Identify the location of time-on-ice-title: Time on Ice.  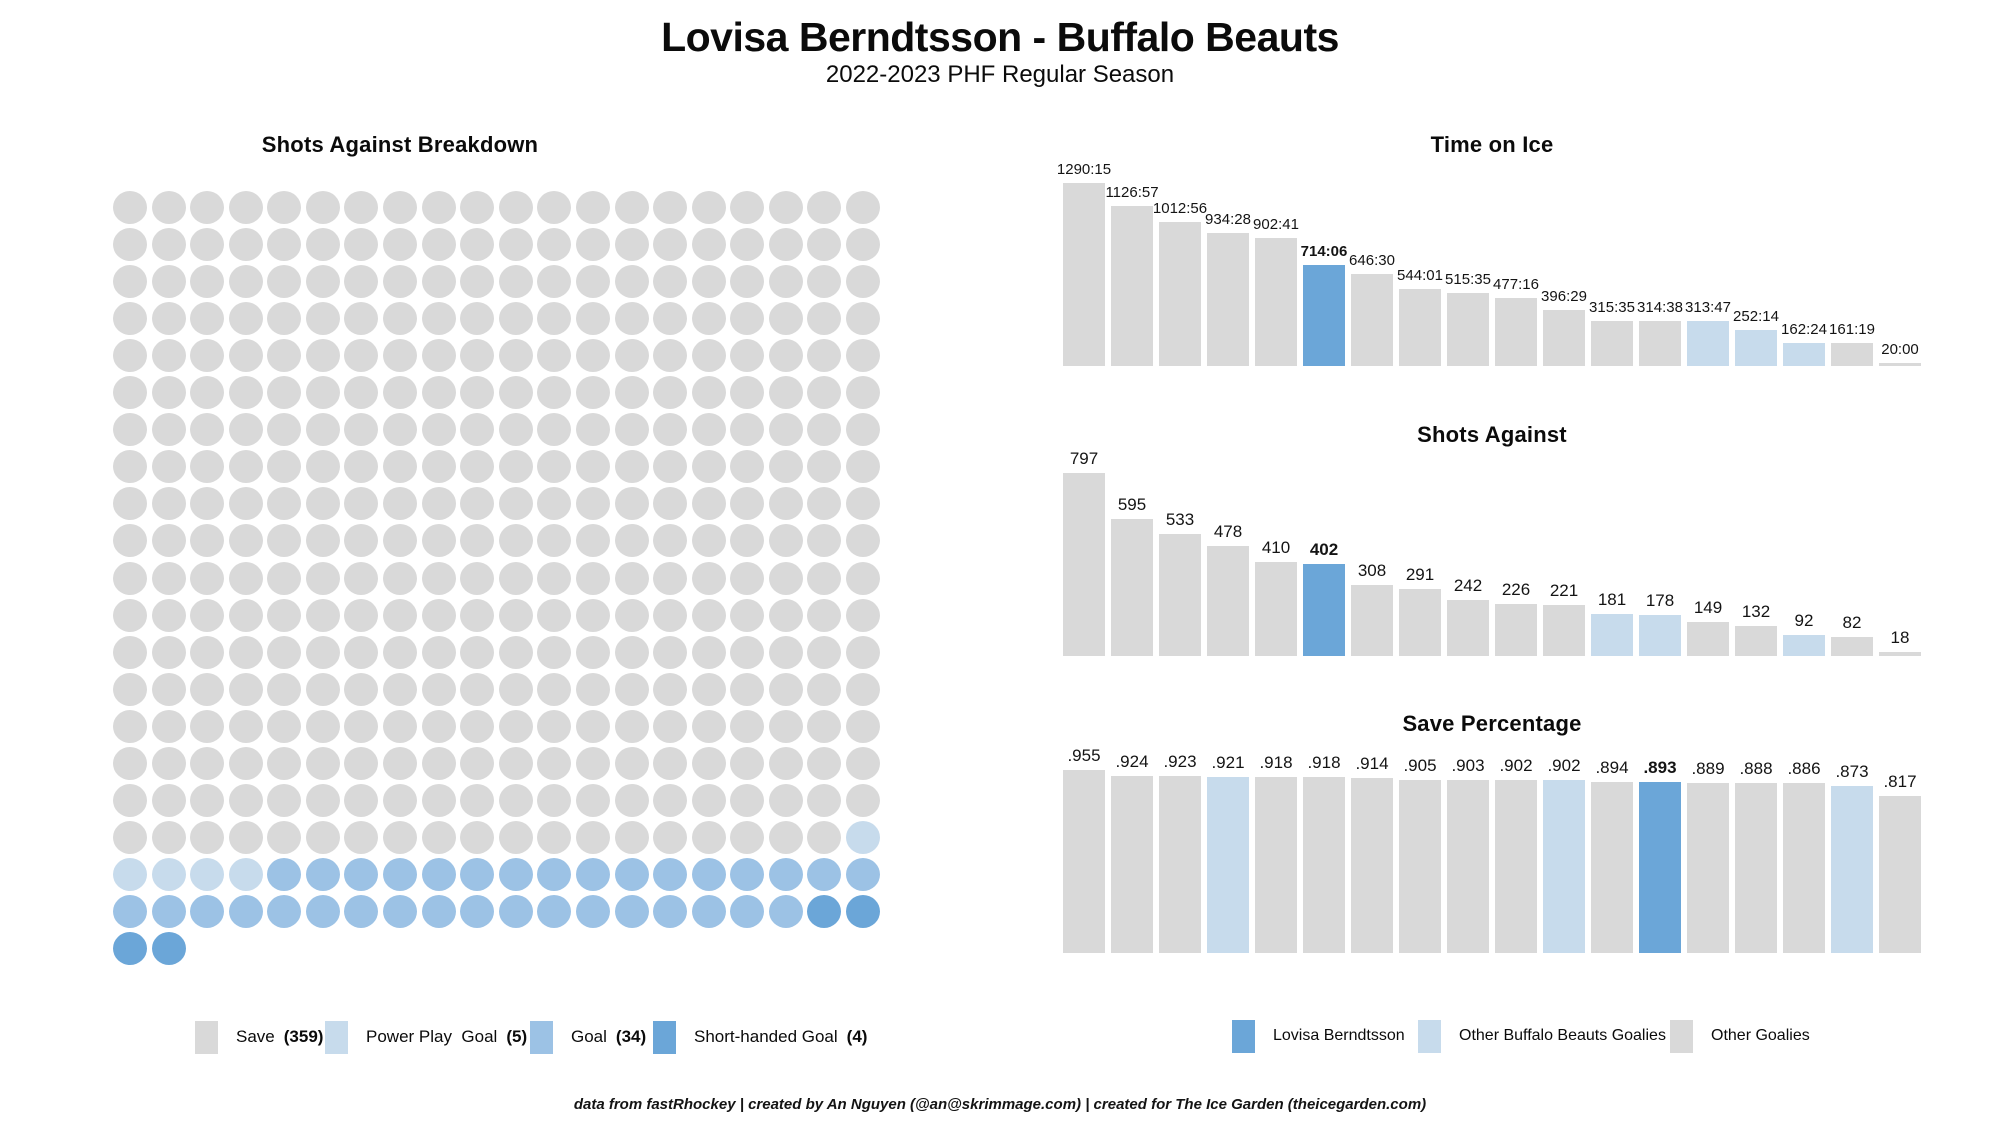
(1492, 144).